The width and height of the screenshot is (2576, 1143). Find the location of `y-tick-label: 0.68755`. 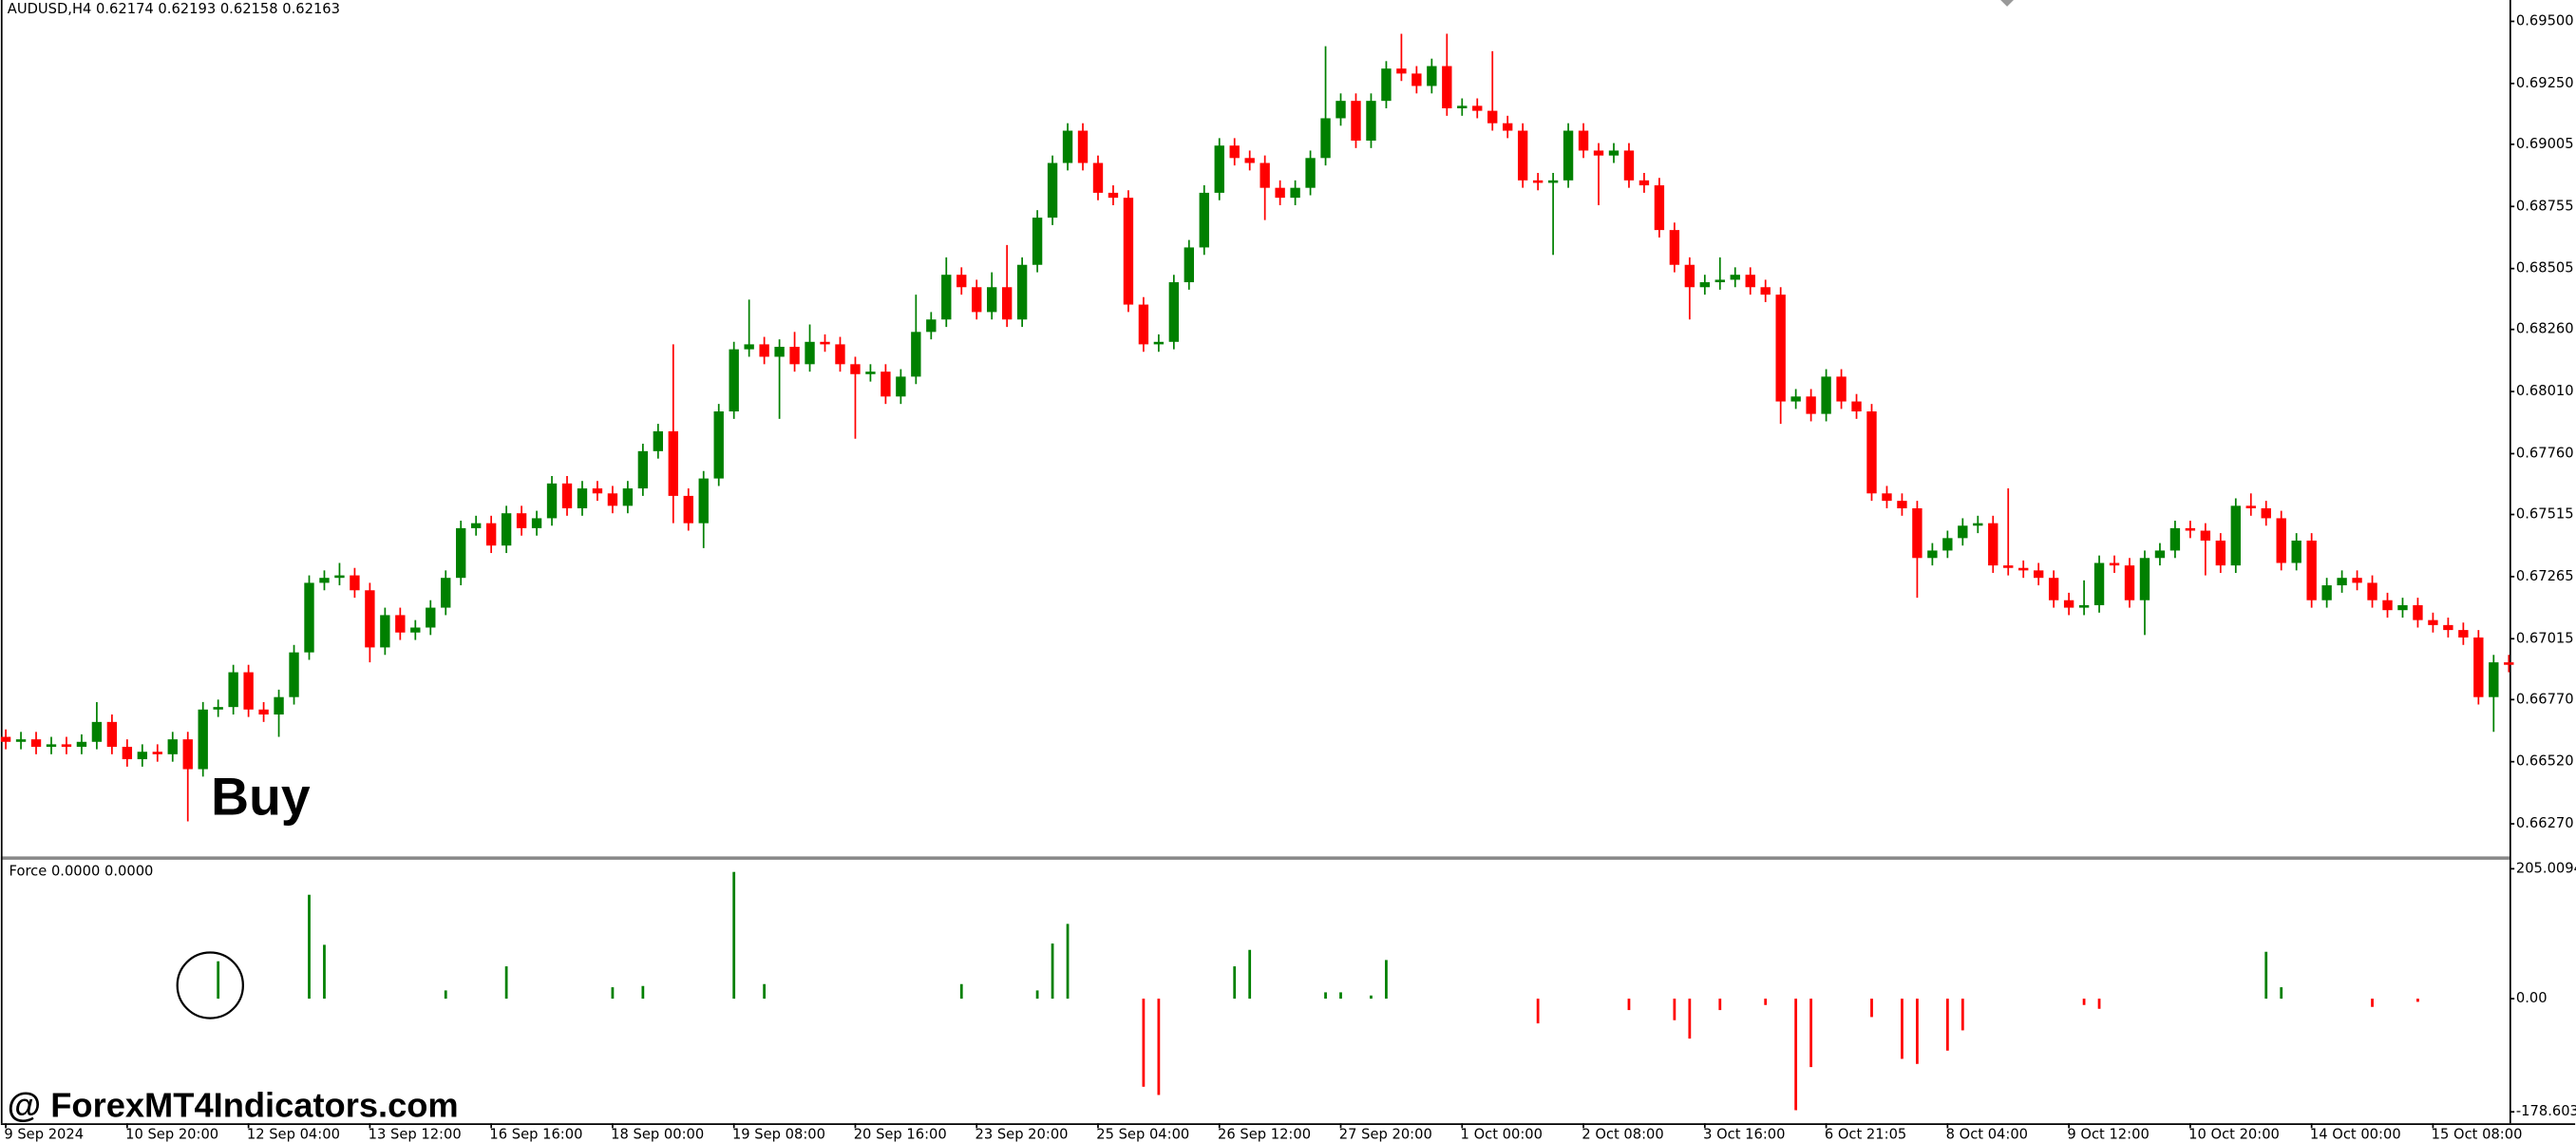

y-tick-label: 0.68755 is located at coordinates (2545, 206).